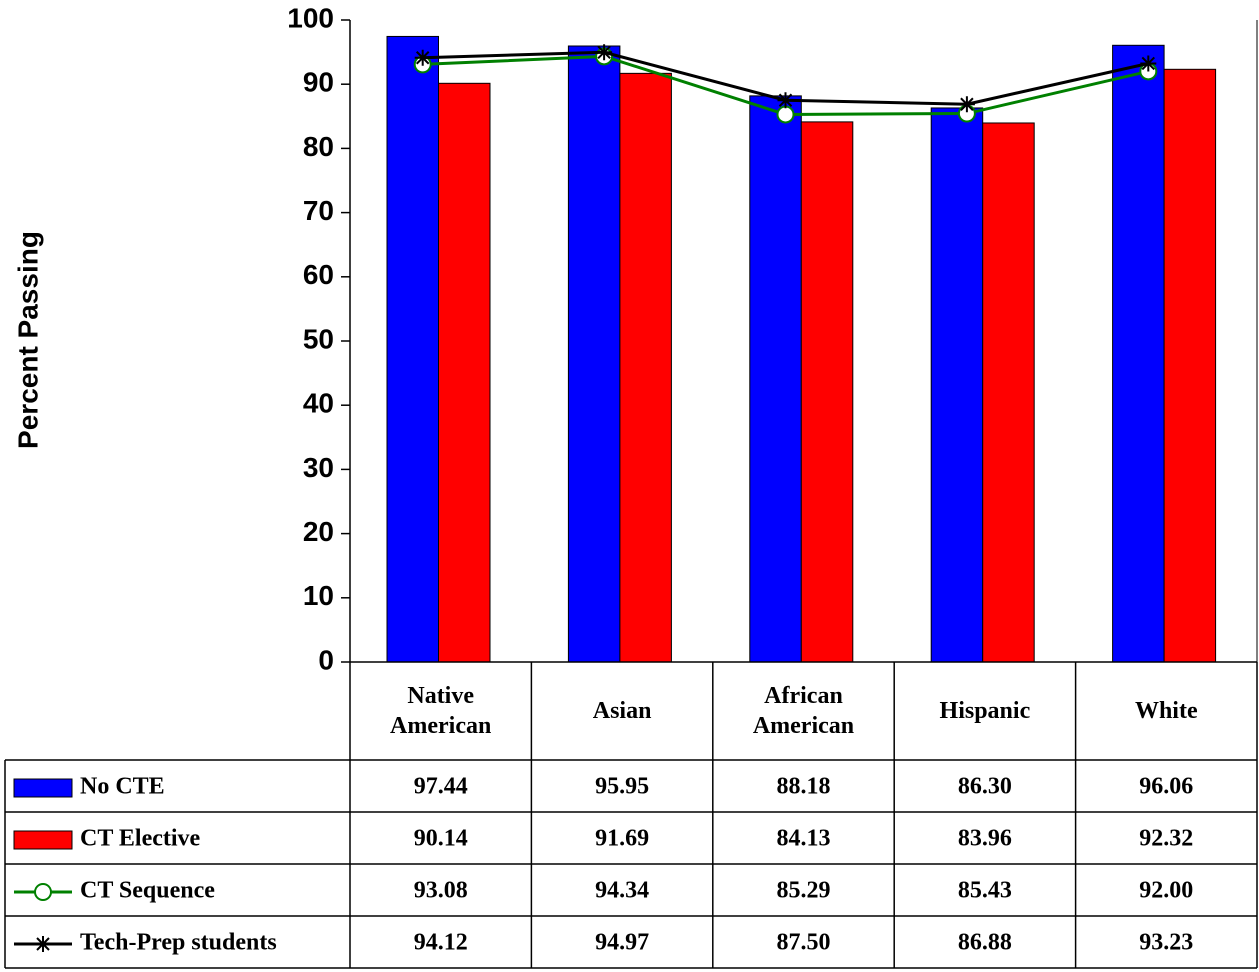 Image resolution: width=1259 pixels, height=972 pixels. I want to click on x-tick-text: Hispanic, so click(985, 711).